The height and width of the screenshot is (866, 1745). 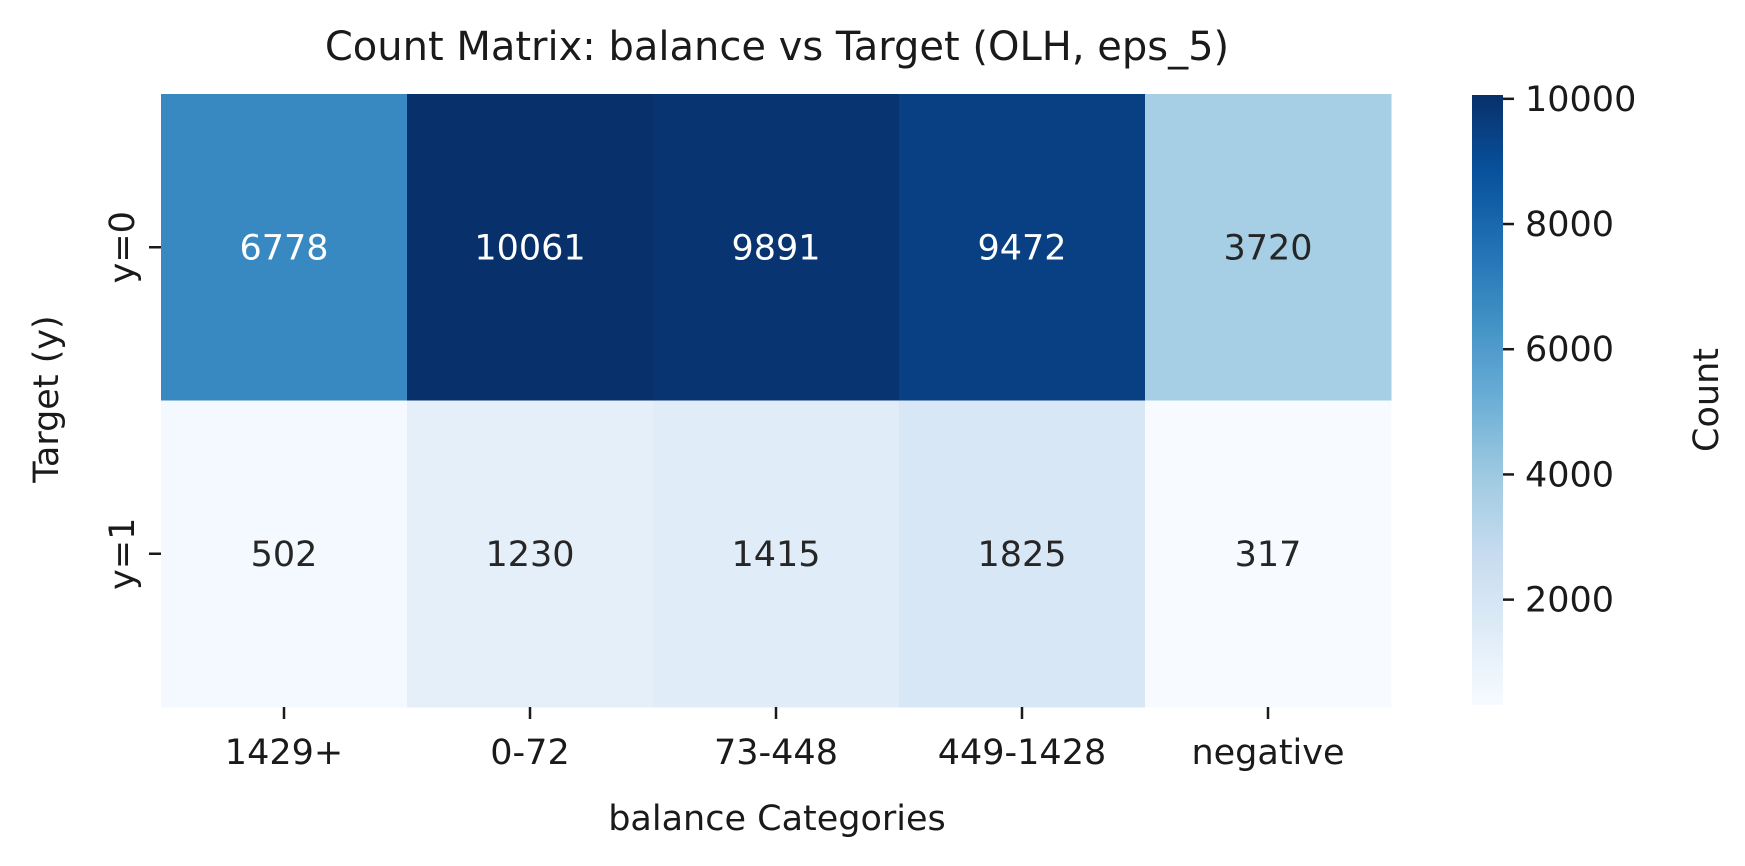 I want to click on cell-value-label: 317, so click(x=1268, y=555).